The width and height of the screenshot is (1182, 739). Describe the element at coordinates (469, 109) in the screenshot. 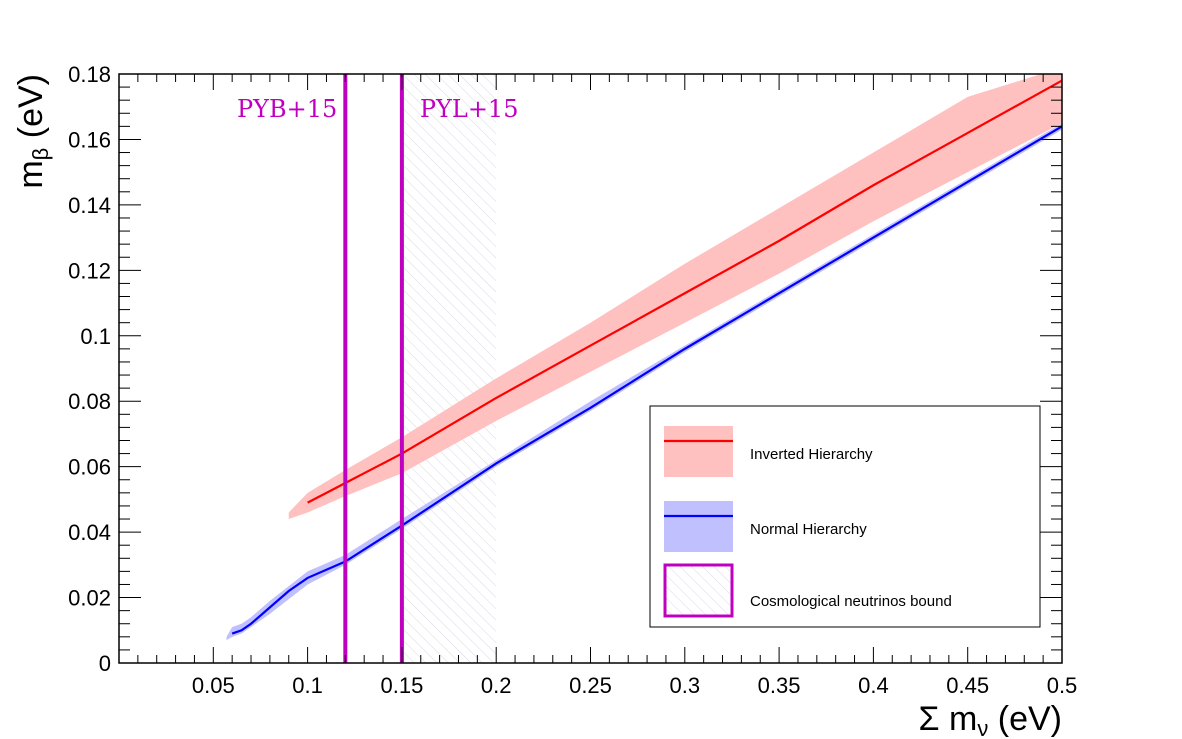

I see `annotation-pyl15: PYL+15` at that location.